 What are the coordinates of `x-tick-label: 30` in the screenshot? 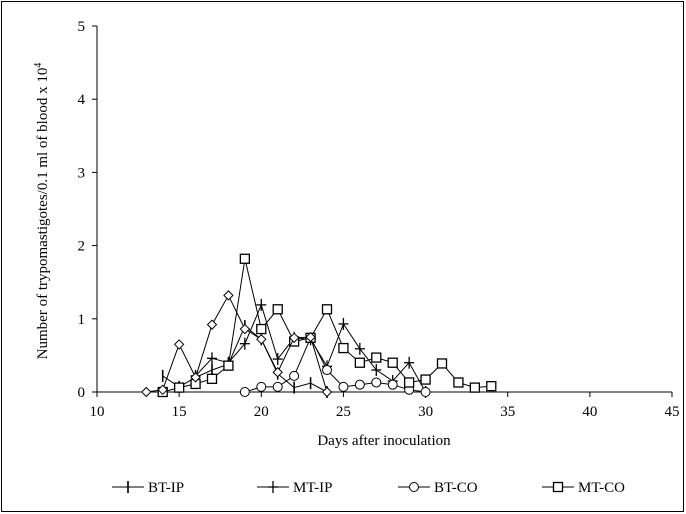 It's located at (425, 412).